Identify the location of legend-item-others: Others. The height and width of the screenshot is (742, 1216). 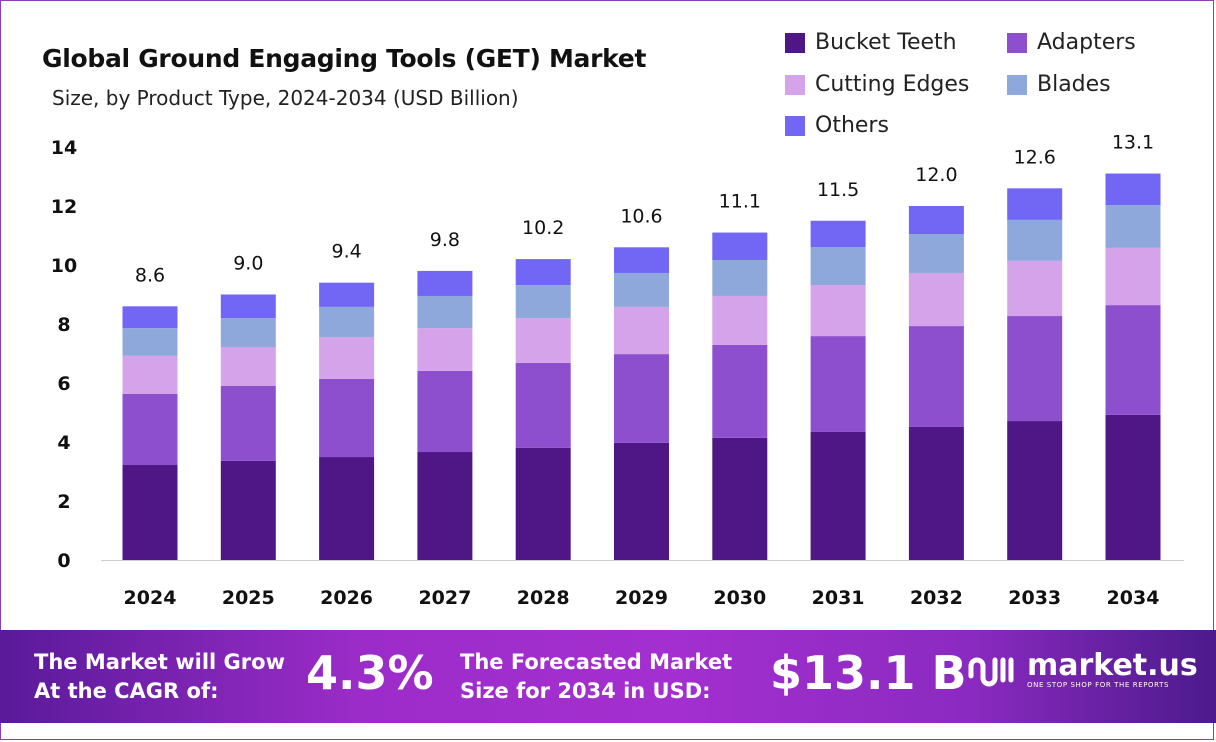
(837, 125).